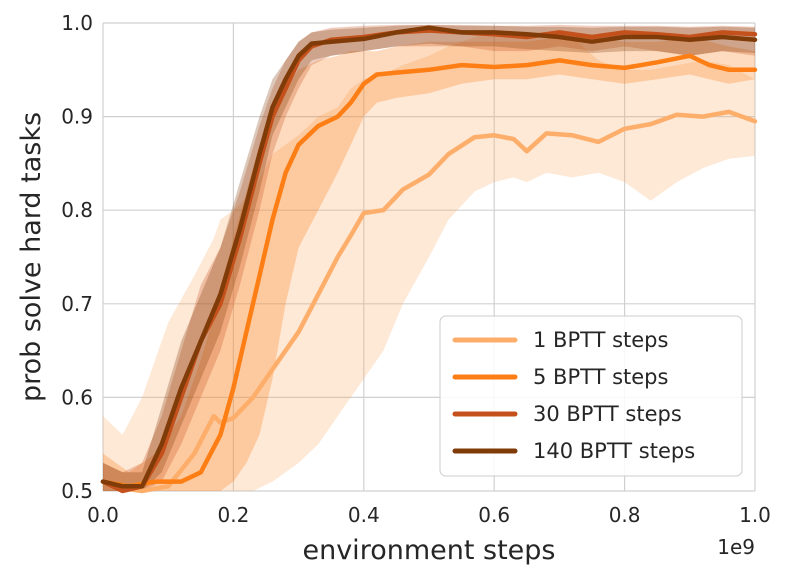 This screenshot has width=789, height=579. Describe the element at coordinates (77, 257) in the screenshot. I see `y-tick-labels: 0.5 0.6 0.7 0.8 0.9 1.0` at that location.